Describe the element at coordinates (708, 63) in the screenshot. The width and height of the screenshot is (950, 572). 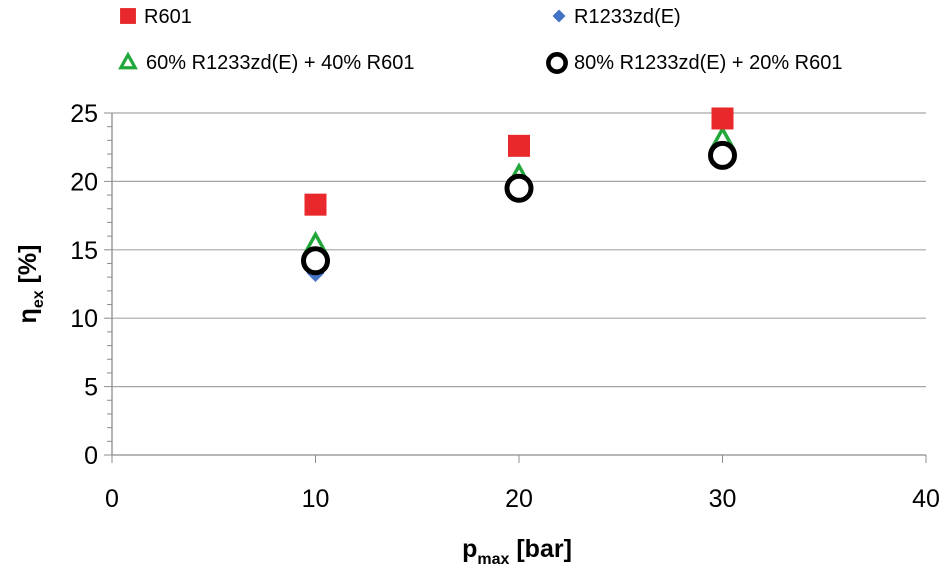
I see `legend-label-circle: 80% R1233zd(E) + 20% R601` at that location.